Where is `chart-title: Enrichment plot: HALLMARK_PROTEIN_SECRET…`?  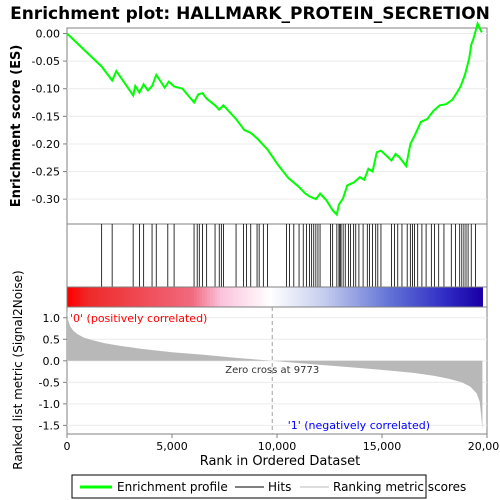
chart-title: Enrichment plot: HALLMARK_PROTEIN_SECRET… is located at coordinates (250, 14).